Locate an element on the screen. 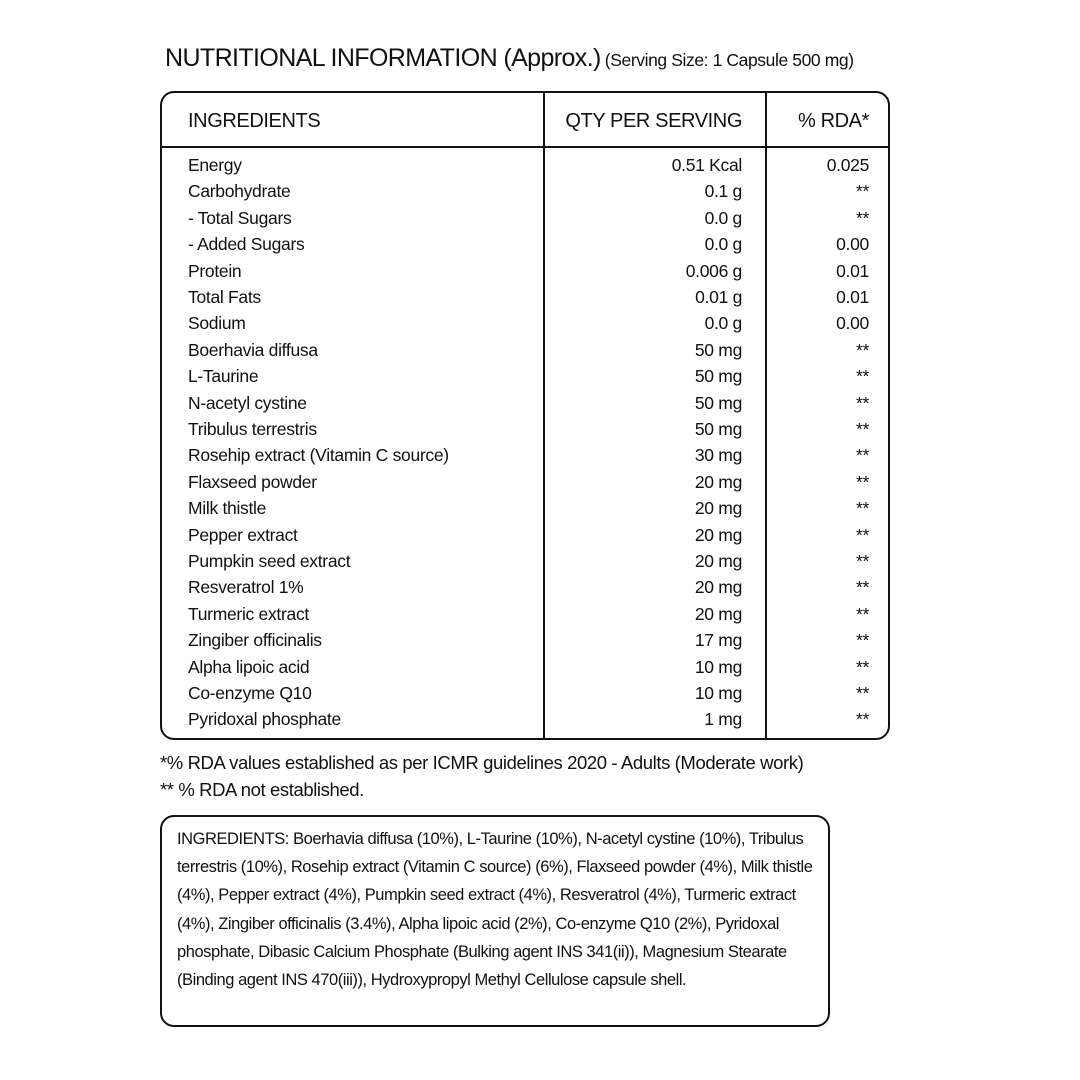 The height and width of the screenshot is (1080, 1080). ingredient-name: Boerhavia diffusa is located at coordinates (253, 349).